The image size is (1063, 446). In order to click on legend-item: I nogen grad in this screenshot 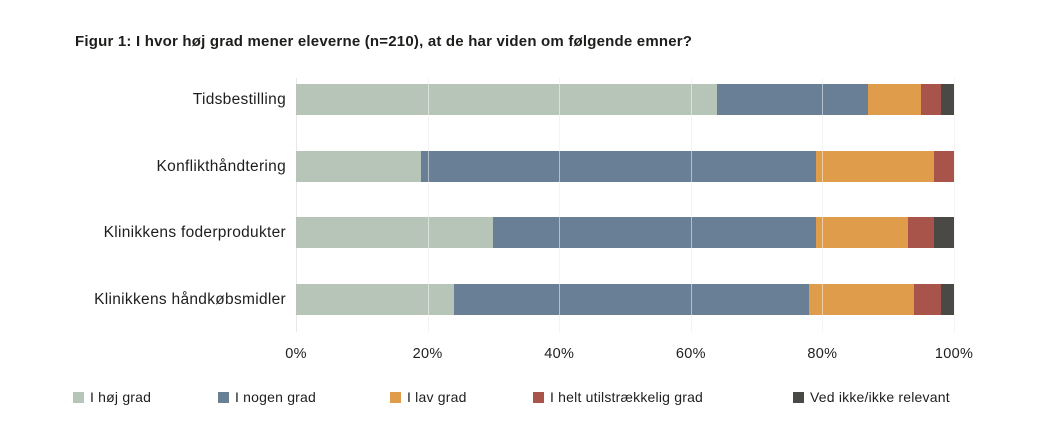, I will do `click(267, 397)`.